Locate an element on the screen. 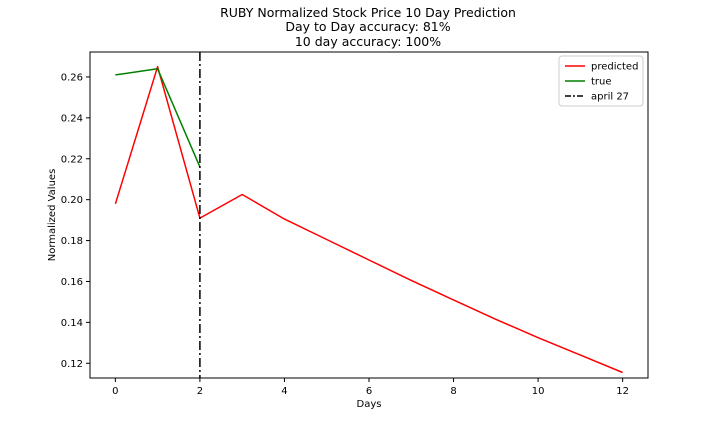  y-axis: 0.12 0.14 0.16 0.18 0.20 0.22 0.24 0.26 is located at coordinates (75, 221).